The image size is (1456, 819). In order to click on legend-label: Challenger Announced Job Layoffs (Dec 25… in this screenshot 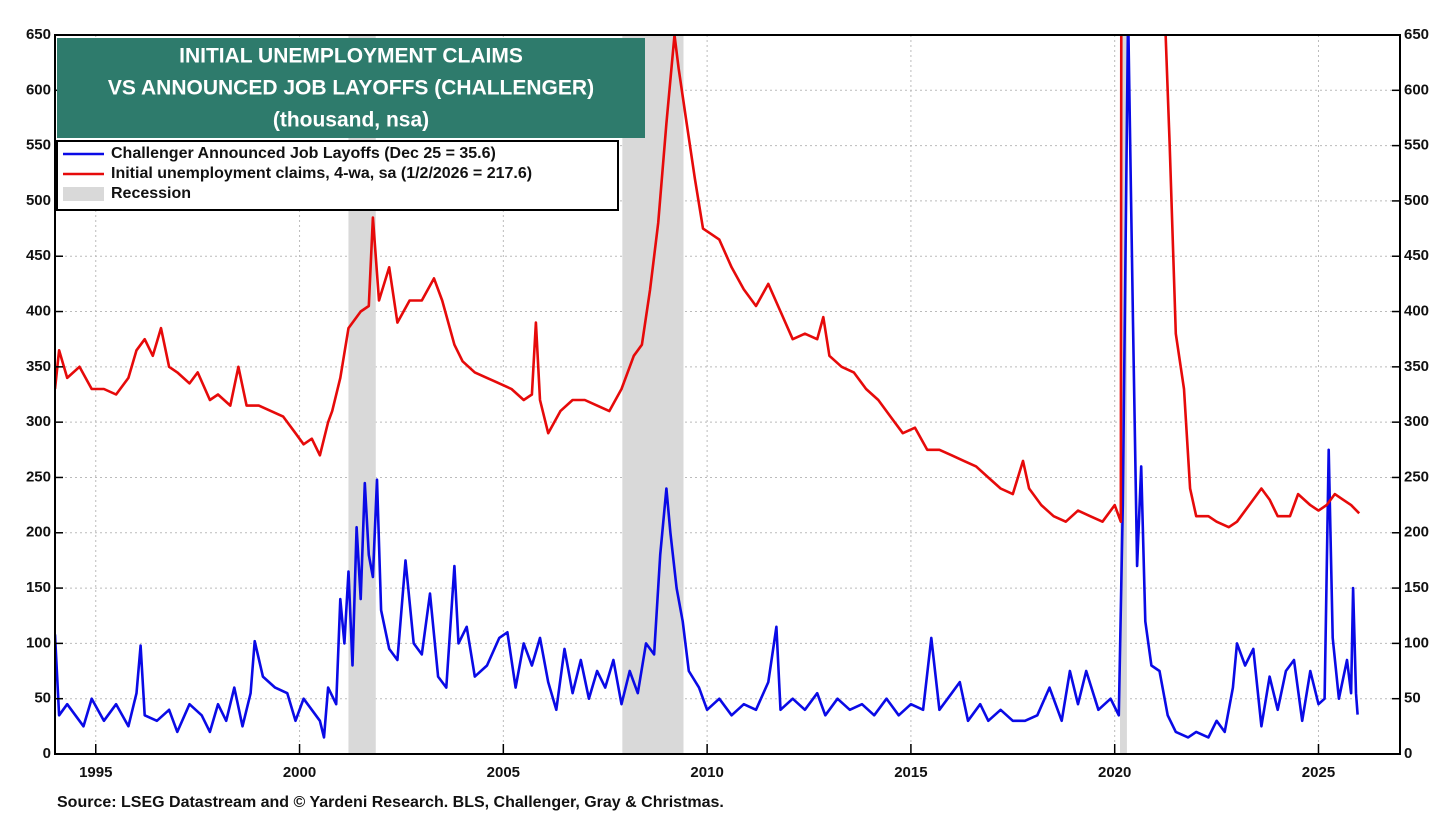, I will do `click(303, 153)`.